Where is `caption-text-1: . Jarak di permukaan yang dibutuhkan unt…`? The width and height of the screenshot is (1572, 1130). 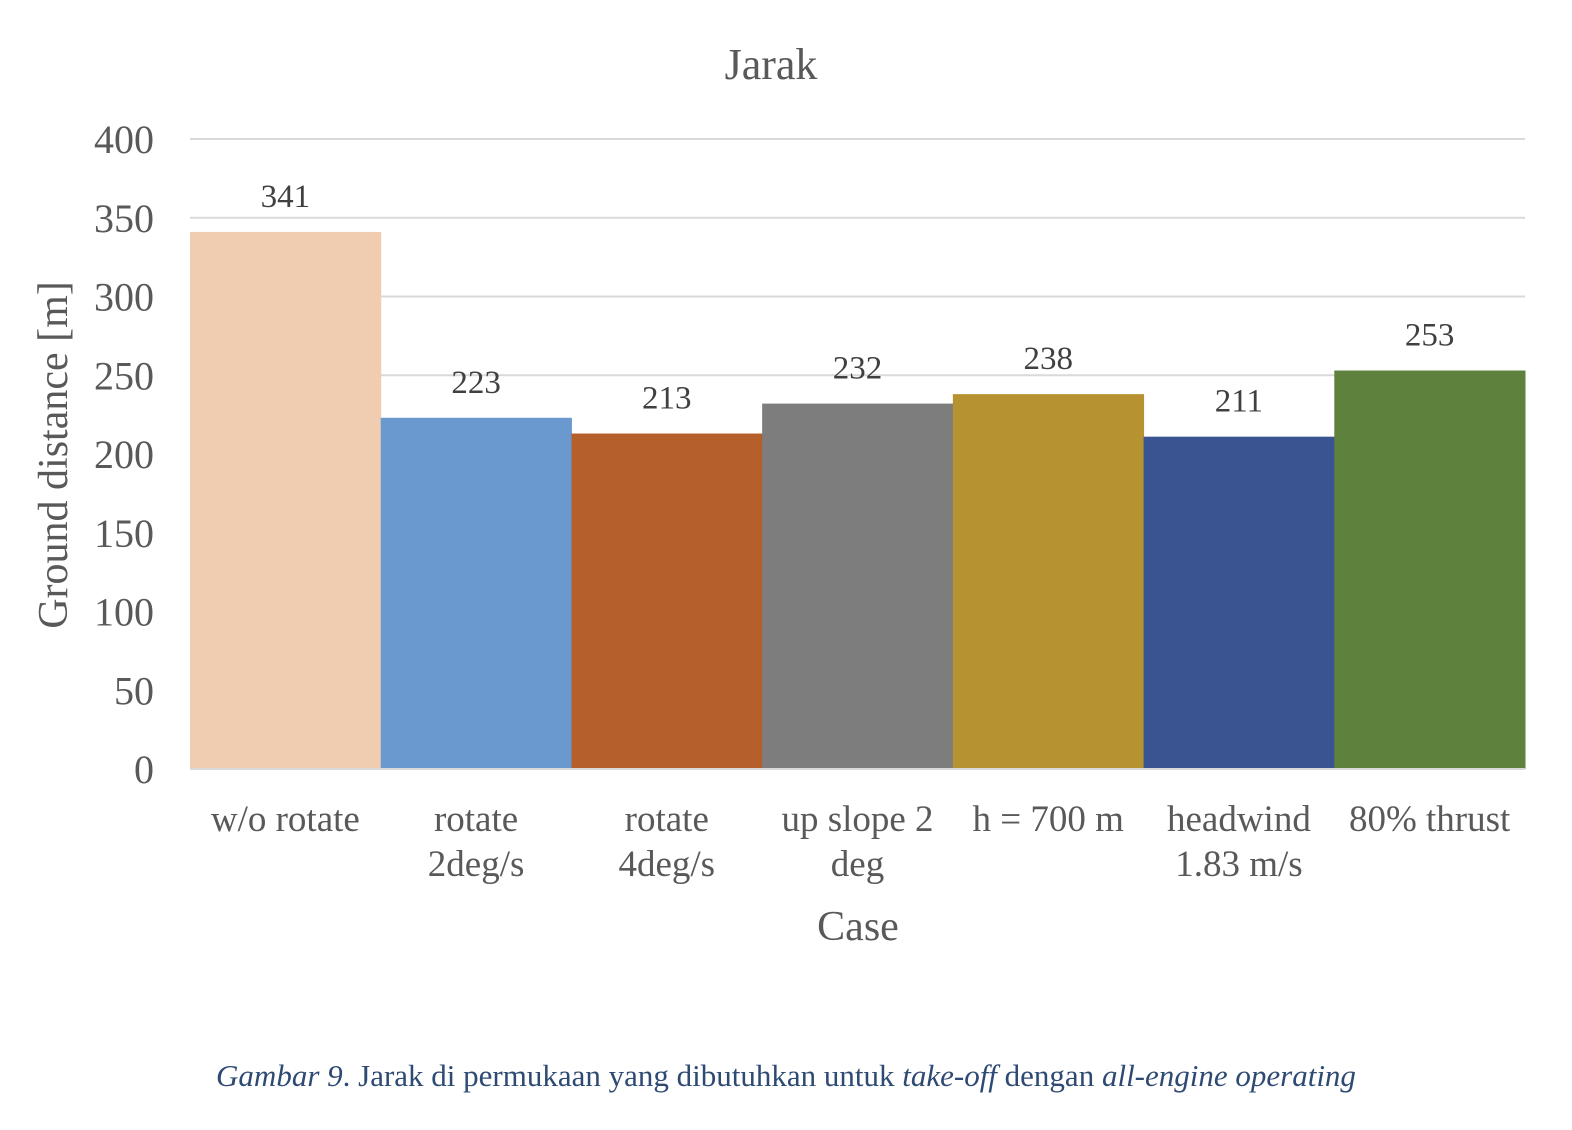 caption-text-1: . Jarak di permukaan yang dibutuhkan unt… is located at coordinates (622, 1075).